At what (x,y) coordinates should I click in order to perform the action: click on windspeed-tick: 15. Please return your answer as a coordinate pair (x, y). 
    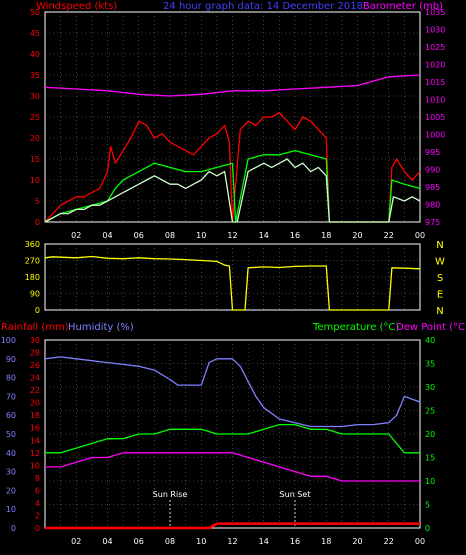
    Looking at the image, I should click on (35, 159).